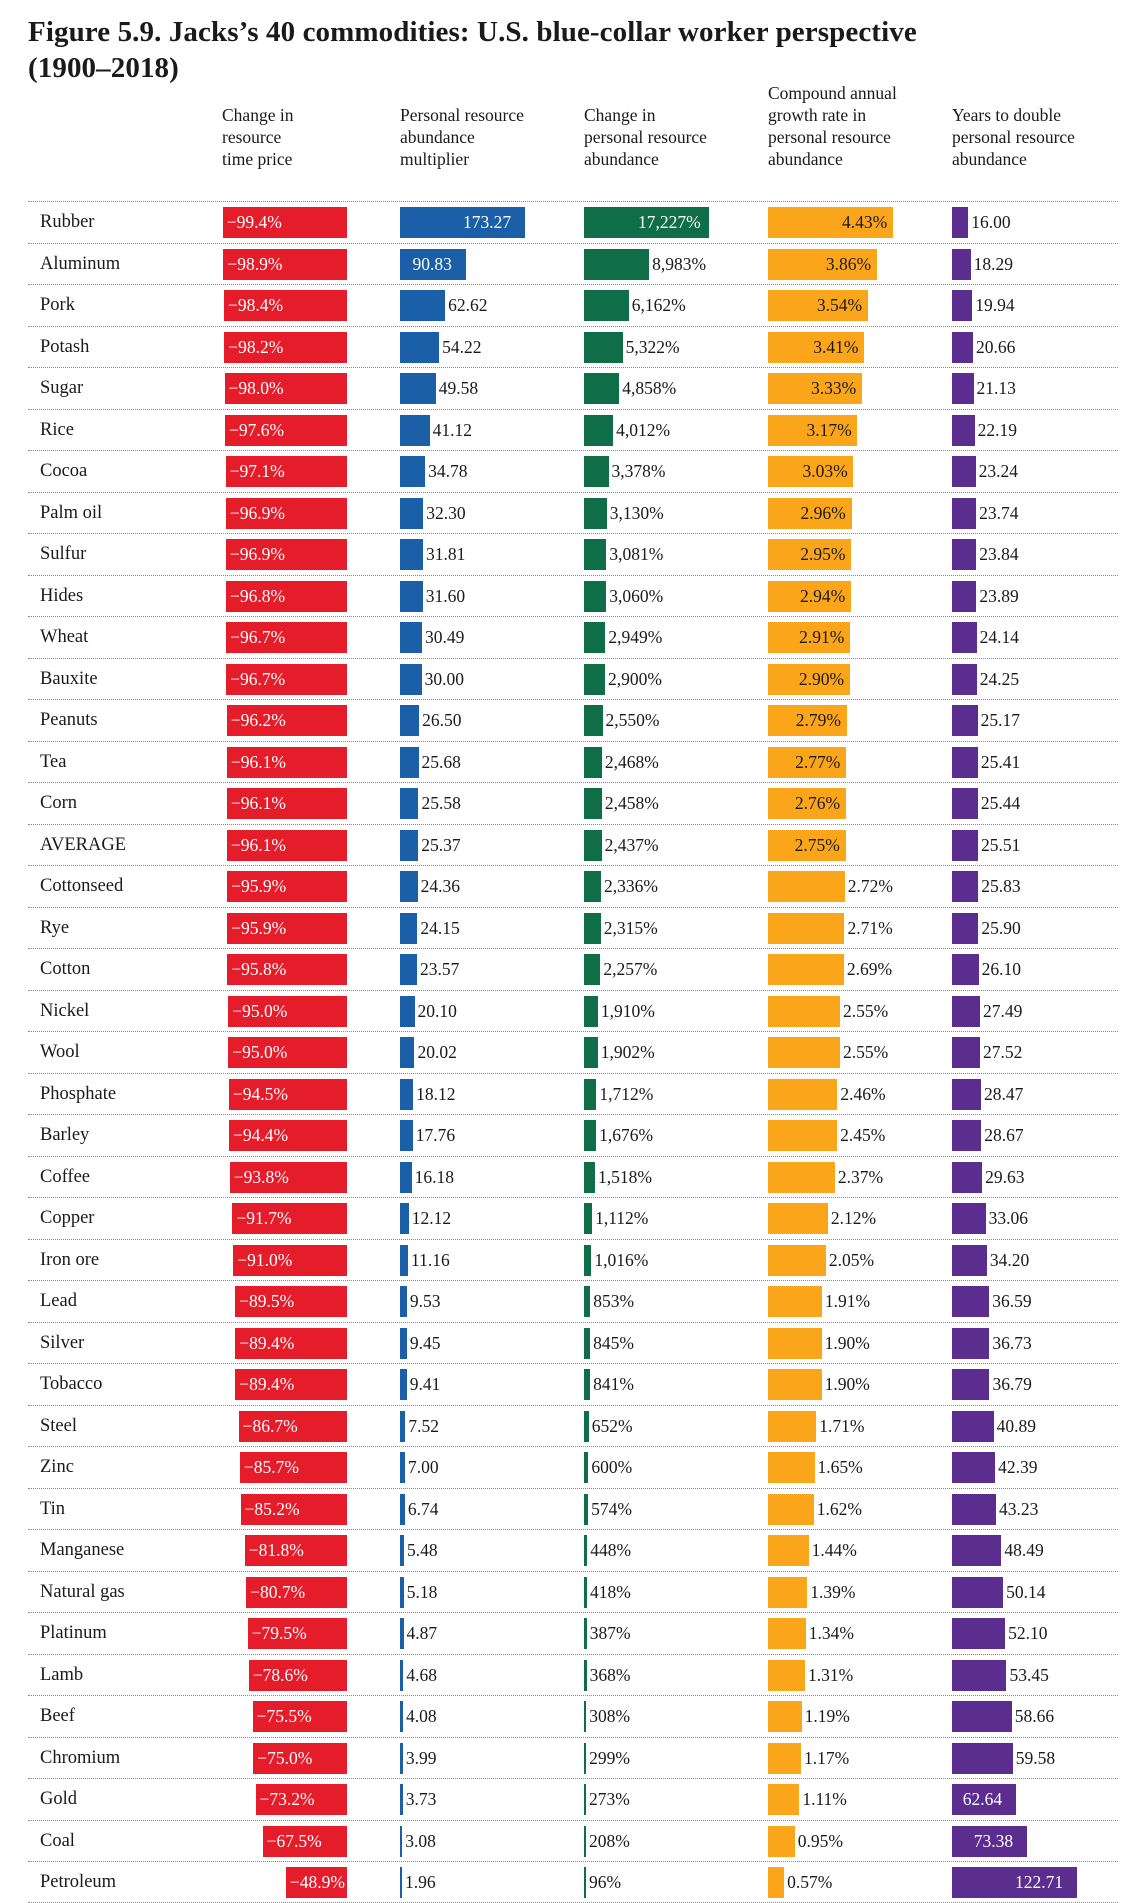  Describe the element at coordinates (256, 346) in the screenshot. I see `value-label-time-price: −98.2%` at that location.